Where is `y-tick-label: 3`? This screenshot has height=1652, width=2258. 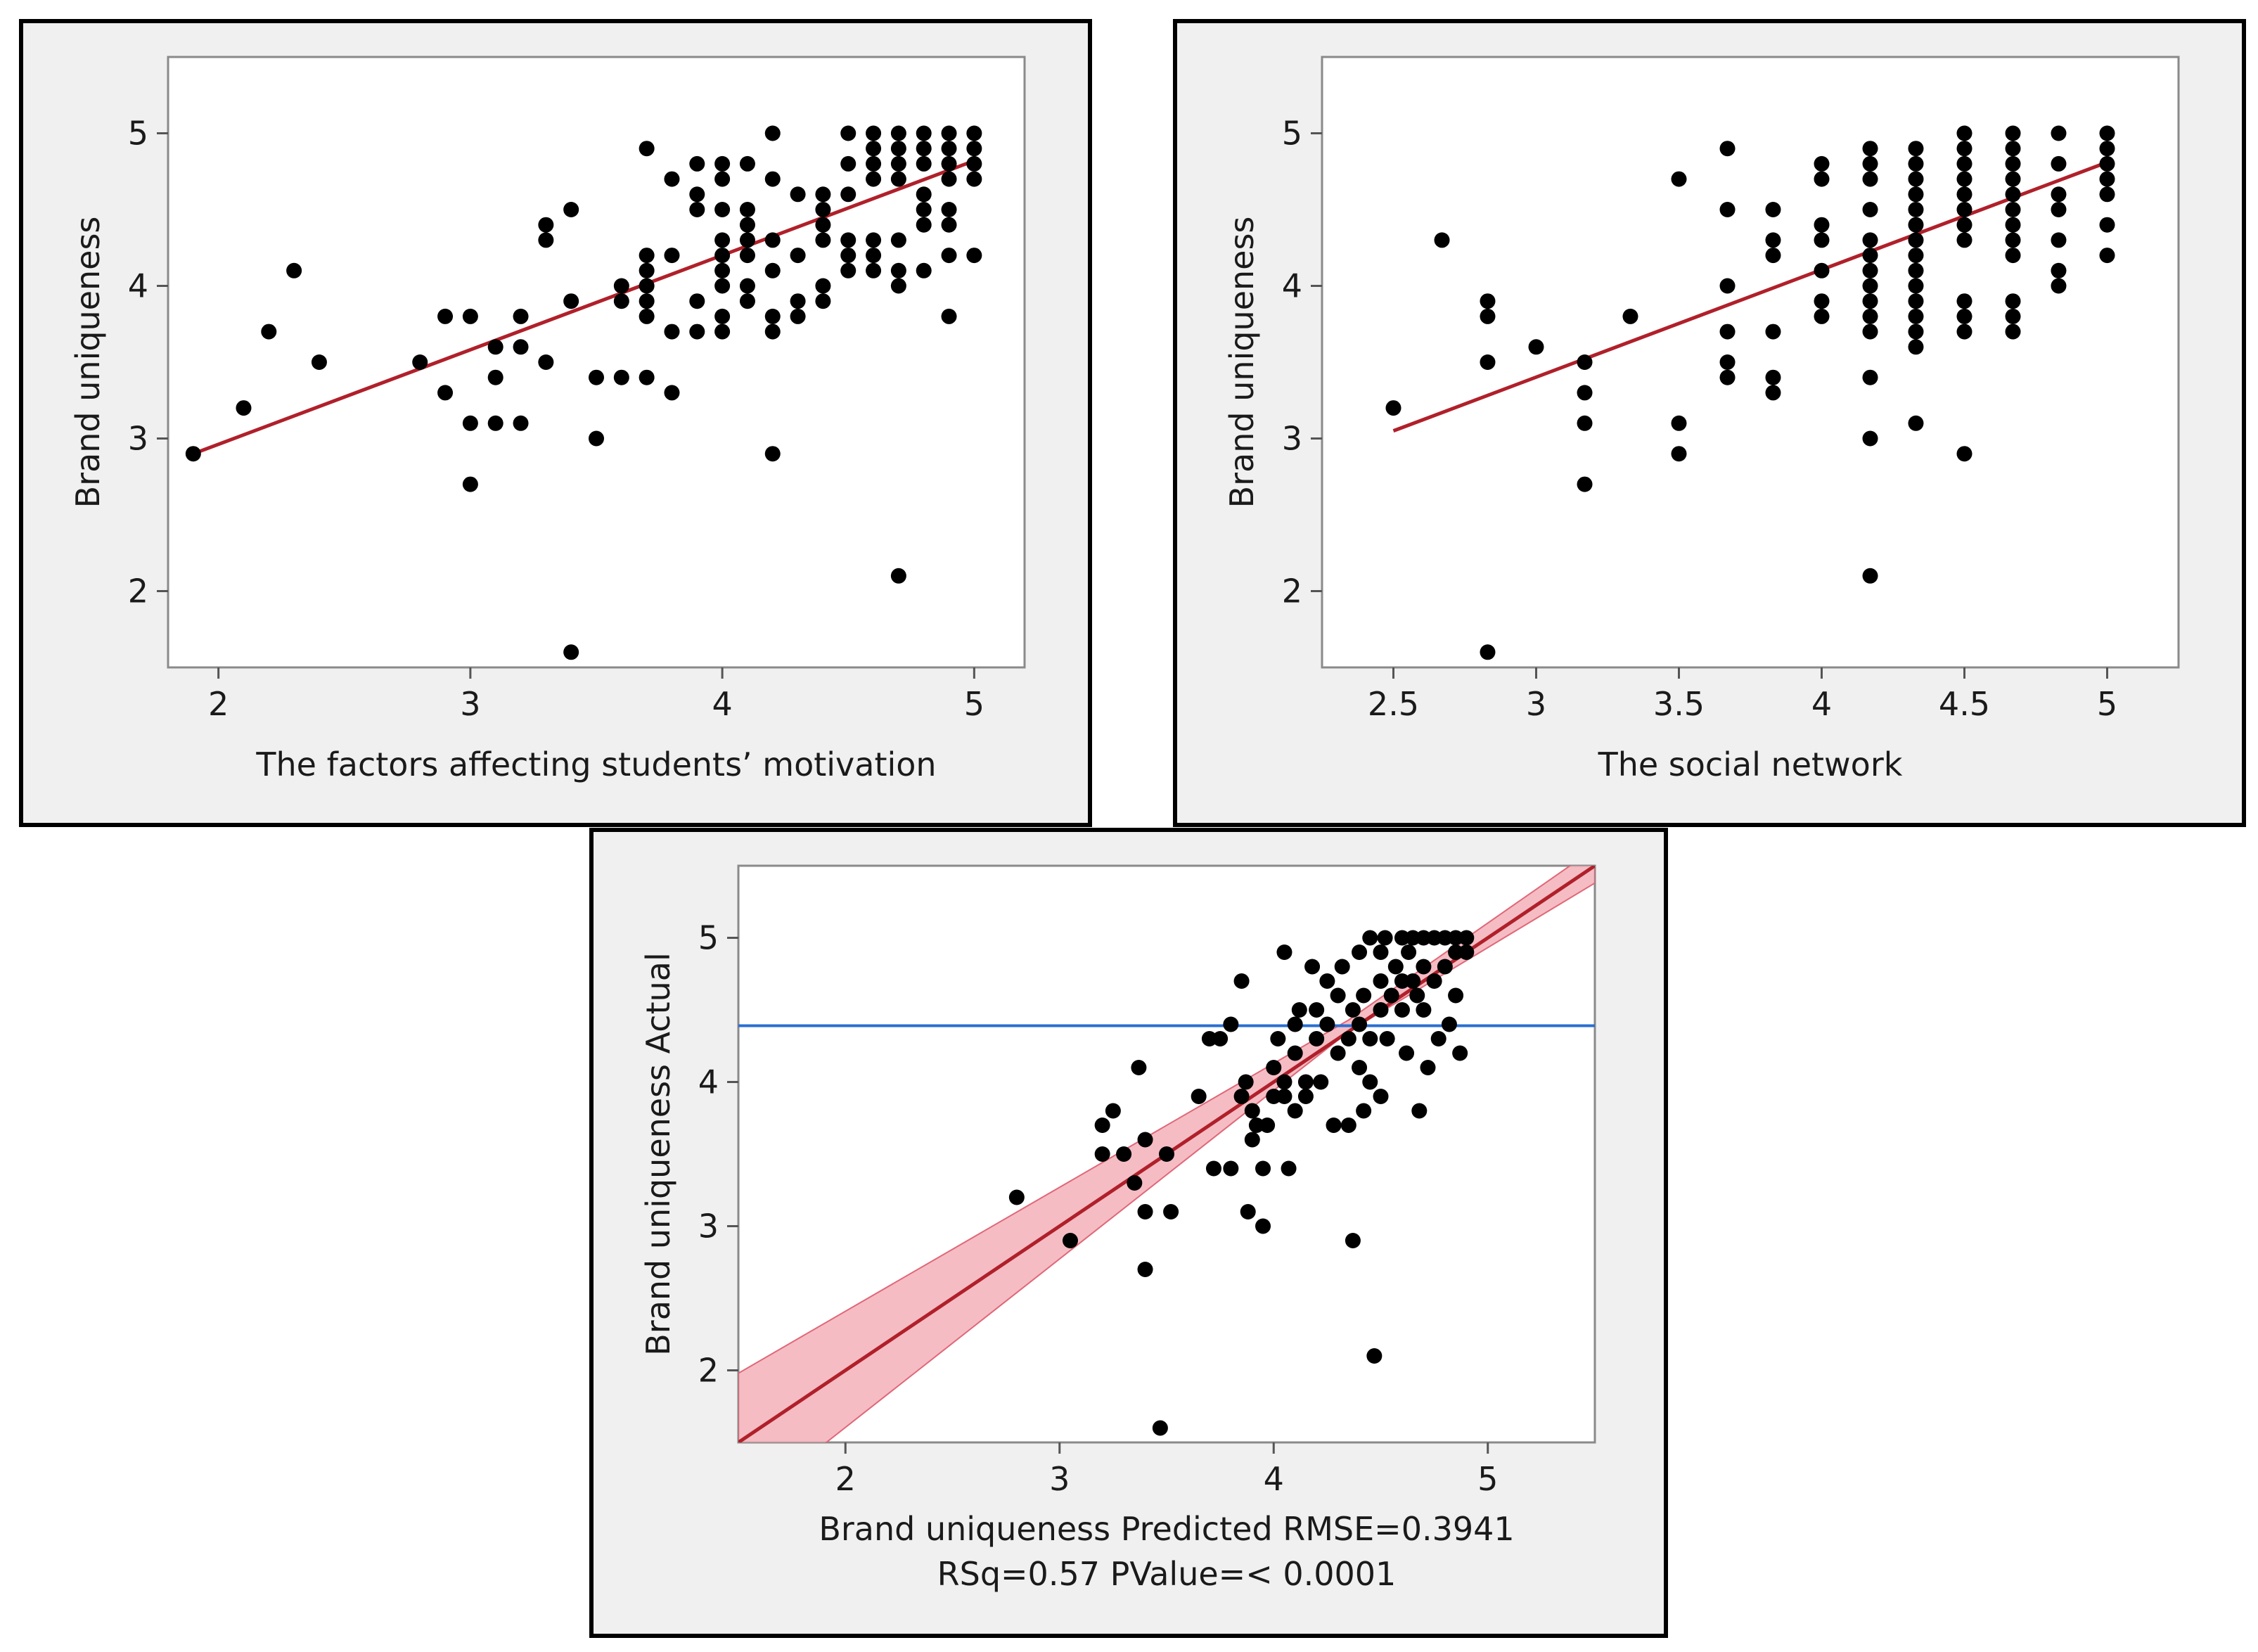 y-tick-label: 3 is located at coordinates (708, 1227).